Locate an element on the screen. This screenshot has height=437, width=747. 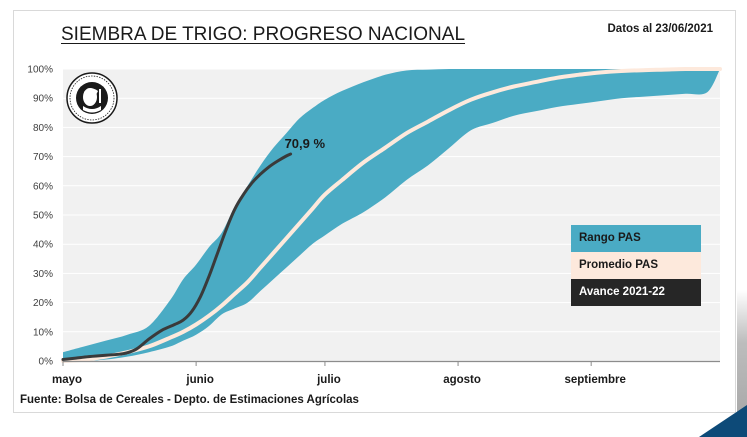
y-tick-label: 100% is located at coordinates (40, 70).